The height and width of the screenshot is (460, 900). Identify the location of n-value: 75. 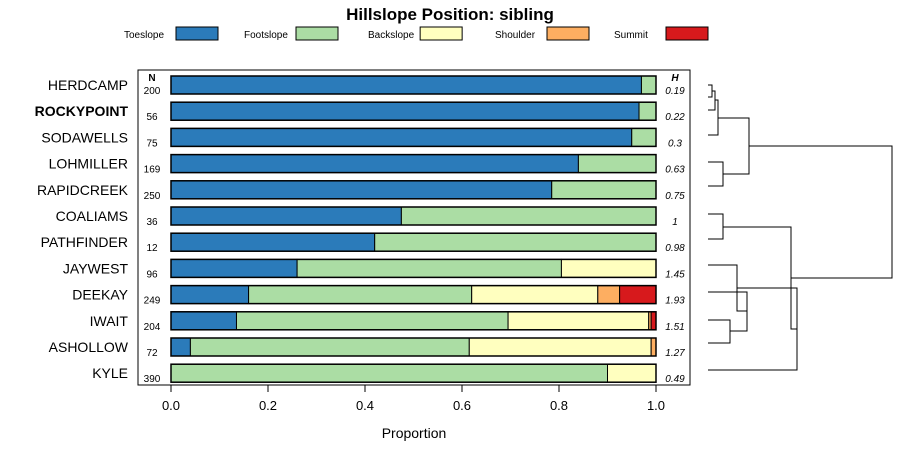
(152, 143).